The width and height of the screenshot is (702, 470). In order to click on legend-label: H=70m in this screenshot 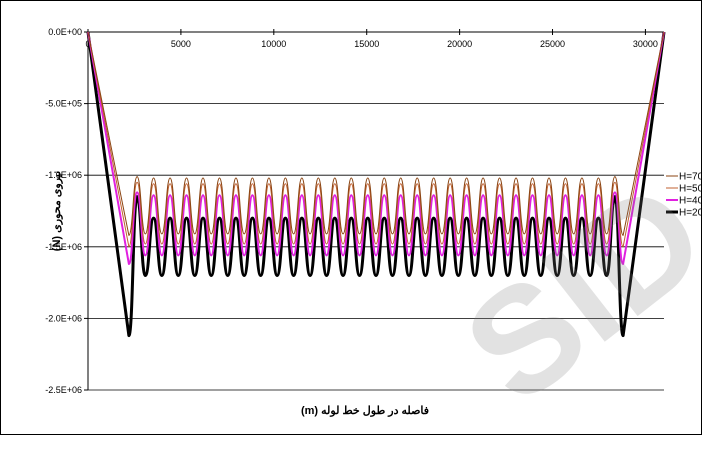, I will do `click(690, 177)`.